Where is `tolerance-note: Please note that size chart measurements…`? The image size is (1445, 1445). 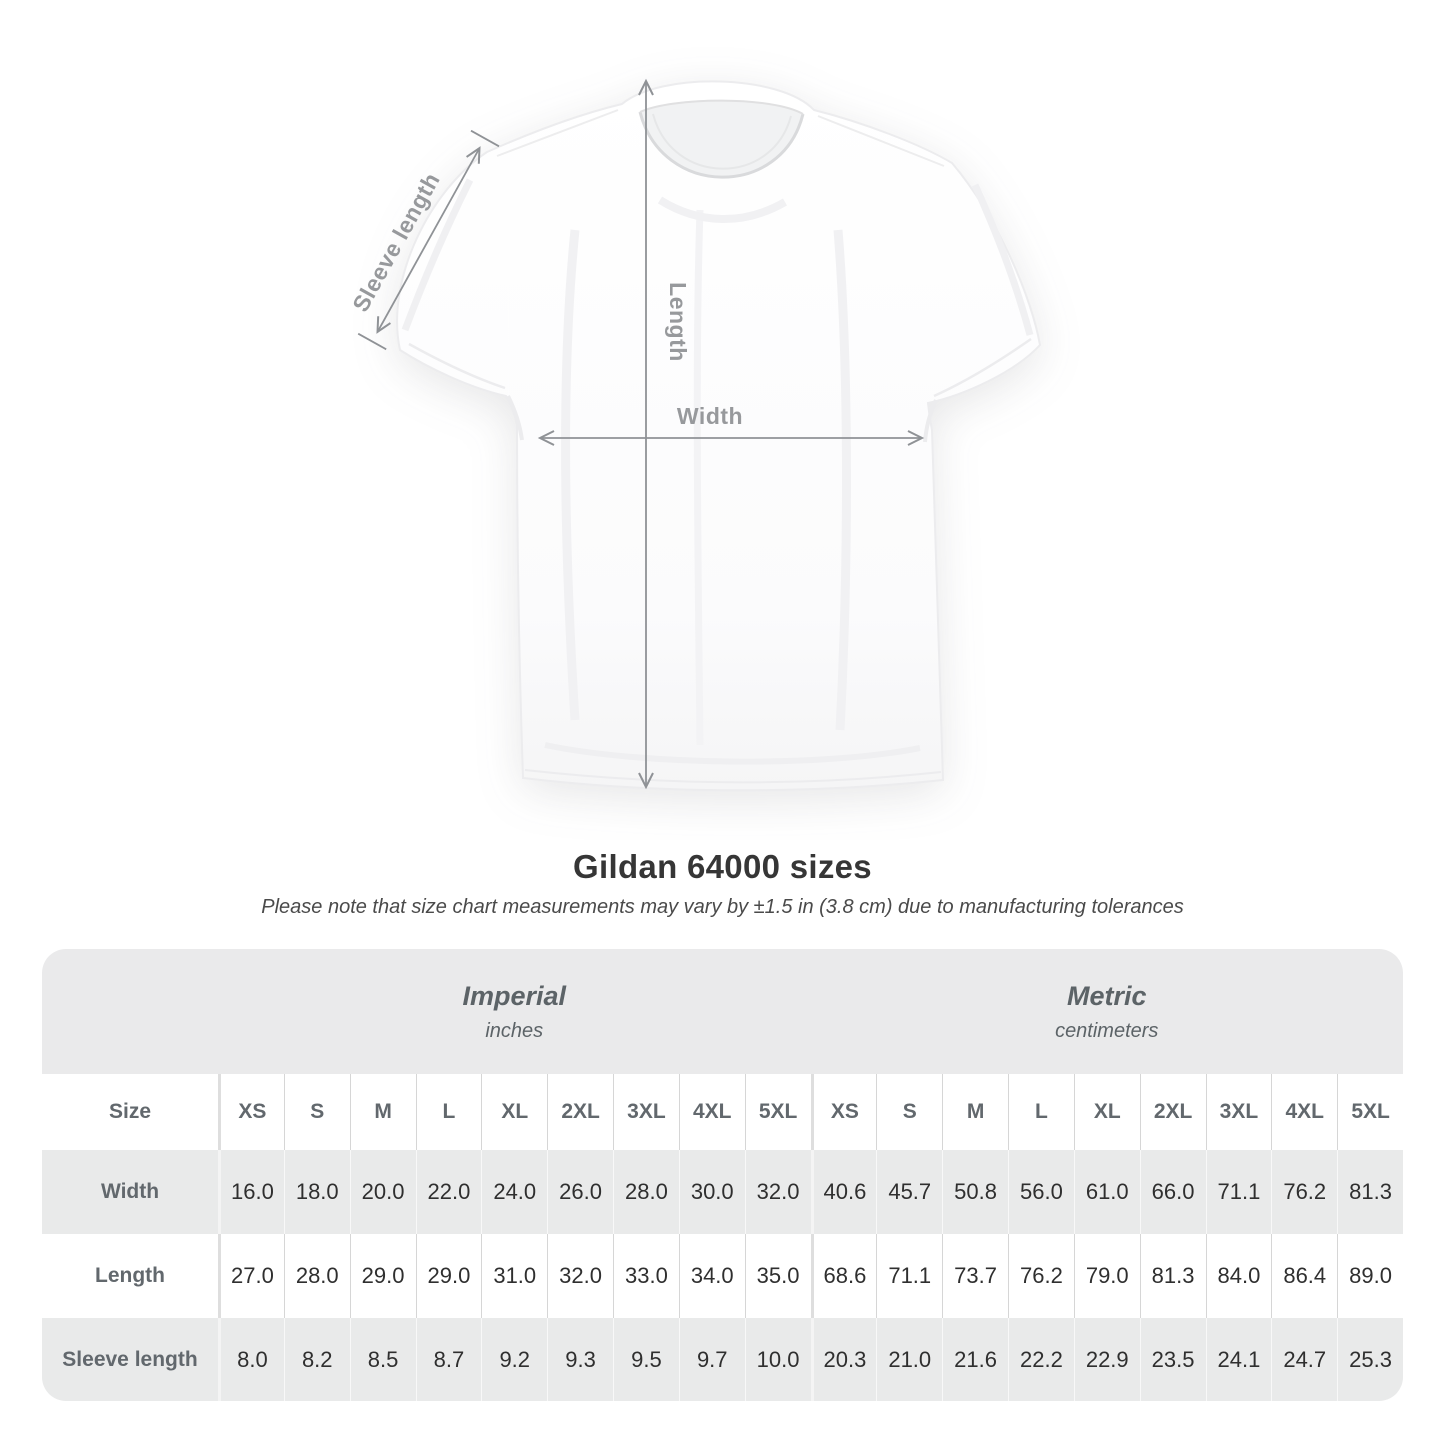
tolerance-note: Please note that size chart measurements… is located at coordinates (722, 907).